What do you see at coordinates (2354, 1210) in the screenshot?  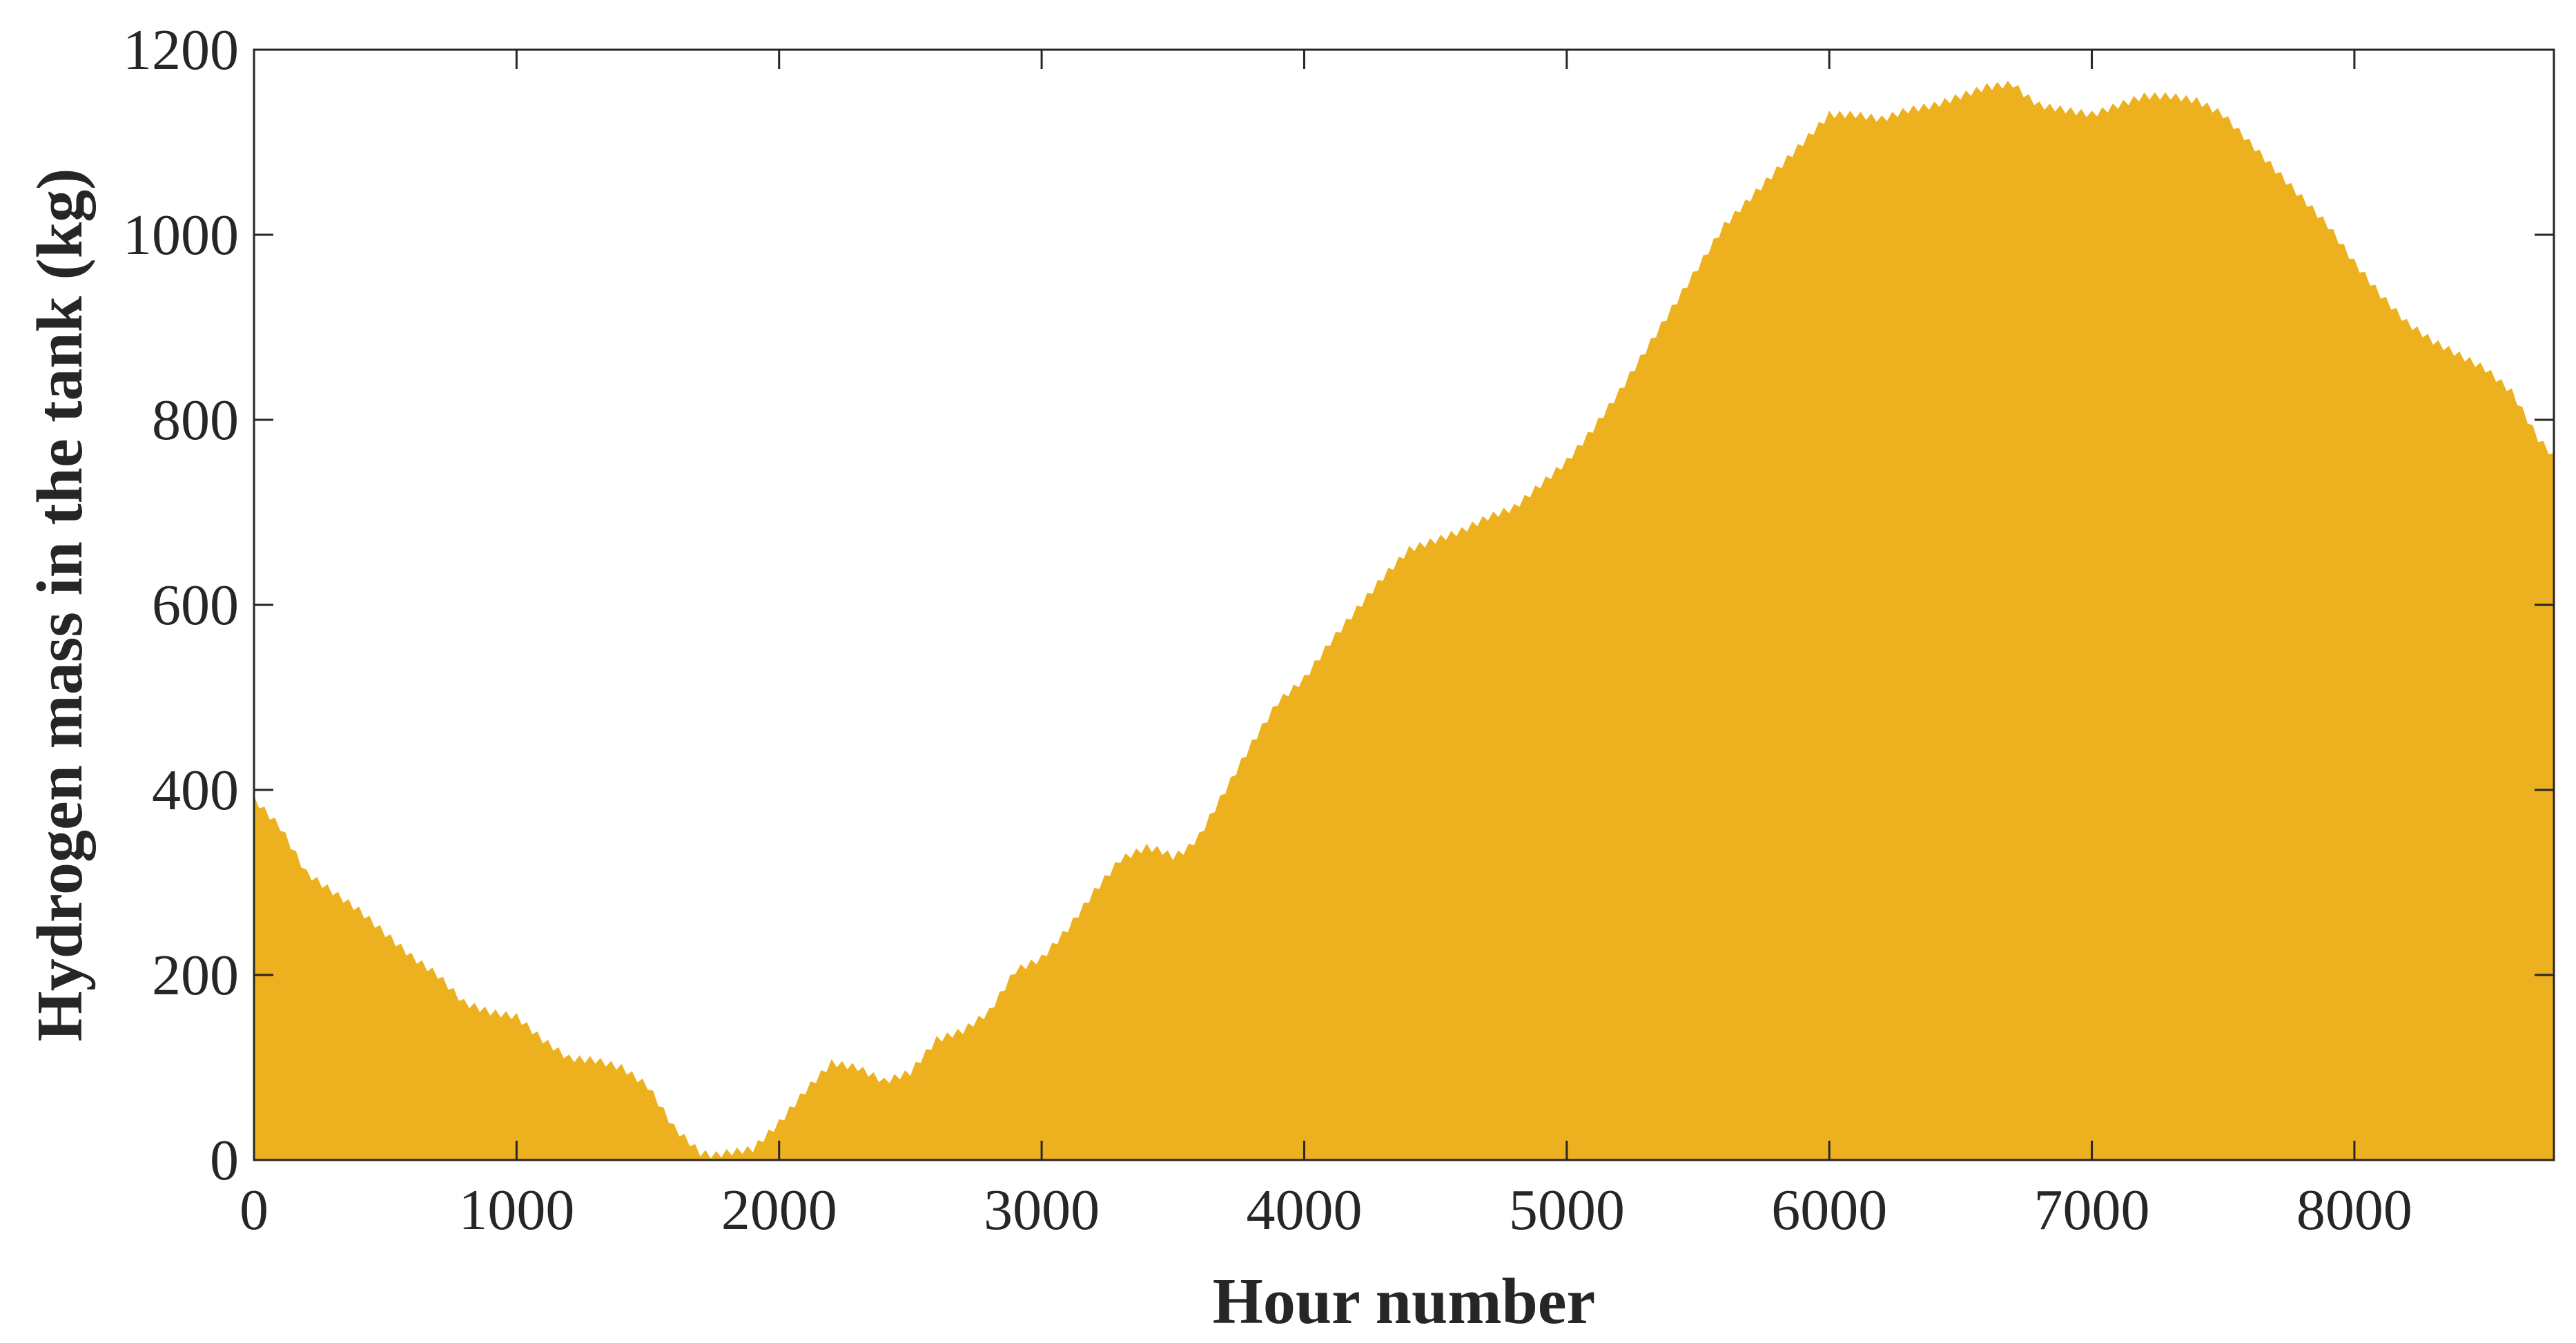 I see `x-tick-label: 8000` at bounding box center [2354, 1210].